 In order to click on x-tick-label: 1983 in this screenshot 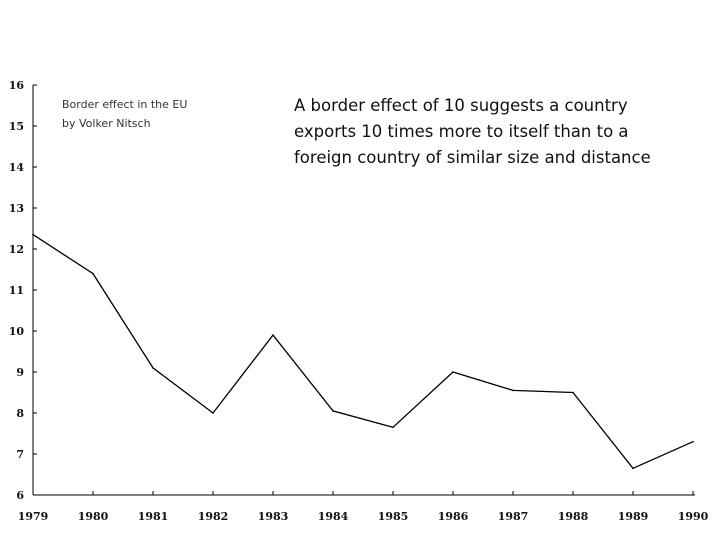, I will do `click(273, 516)`.